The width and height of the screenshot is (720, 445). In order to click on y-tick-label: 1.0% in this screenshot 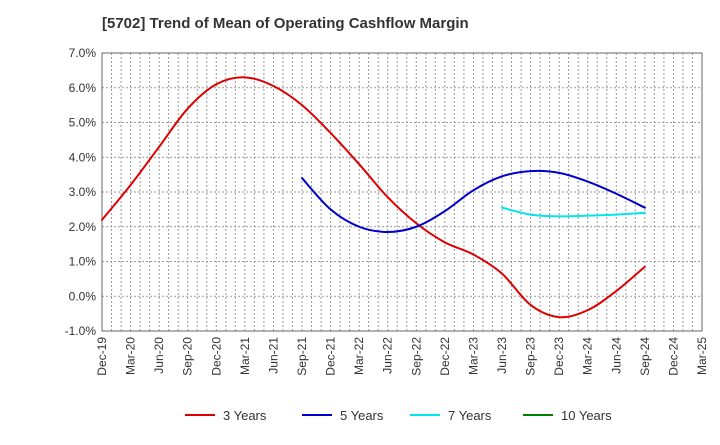, I will do `click(83, 262)`.